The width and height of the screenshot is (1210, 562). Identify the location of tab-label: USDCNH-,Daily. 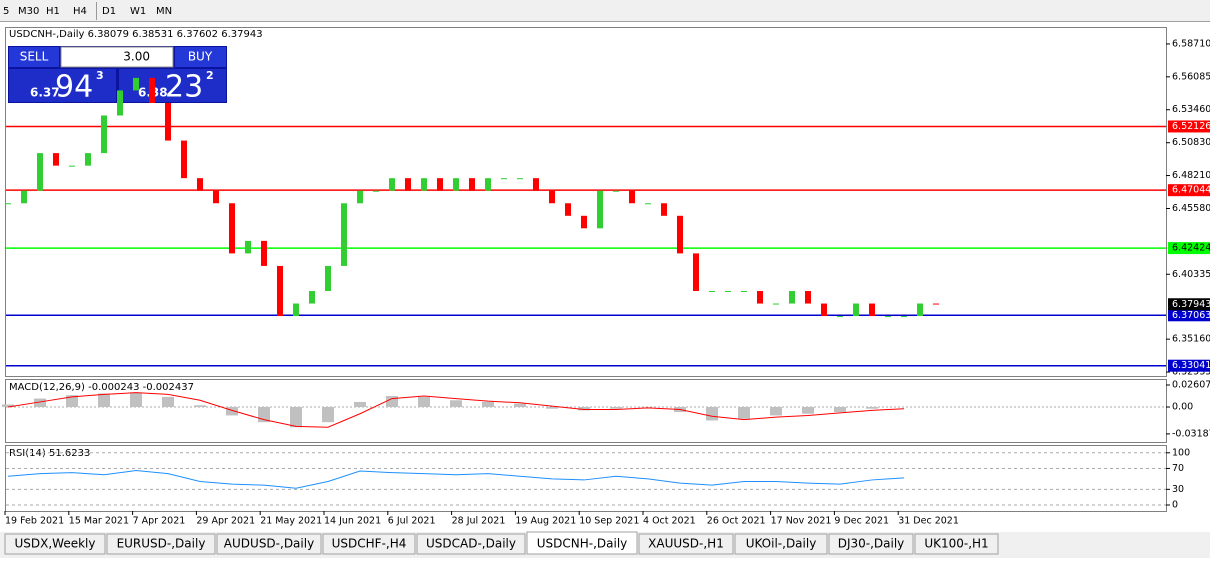
(582, 544).